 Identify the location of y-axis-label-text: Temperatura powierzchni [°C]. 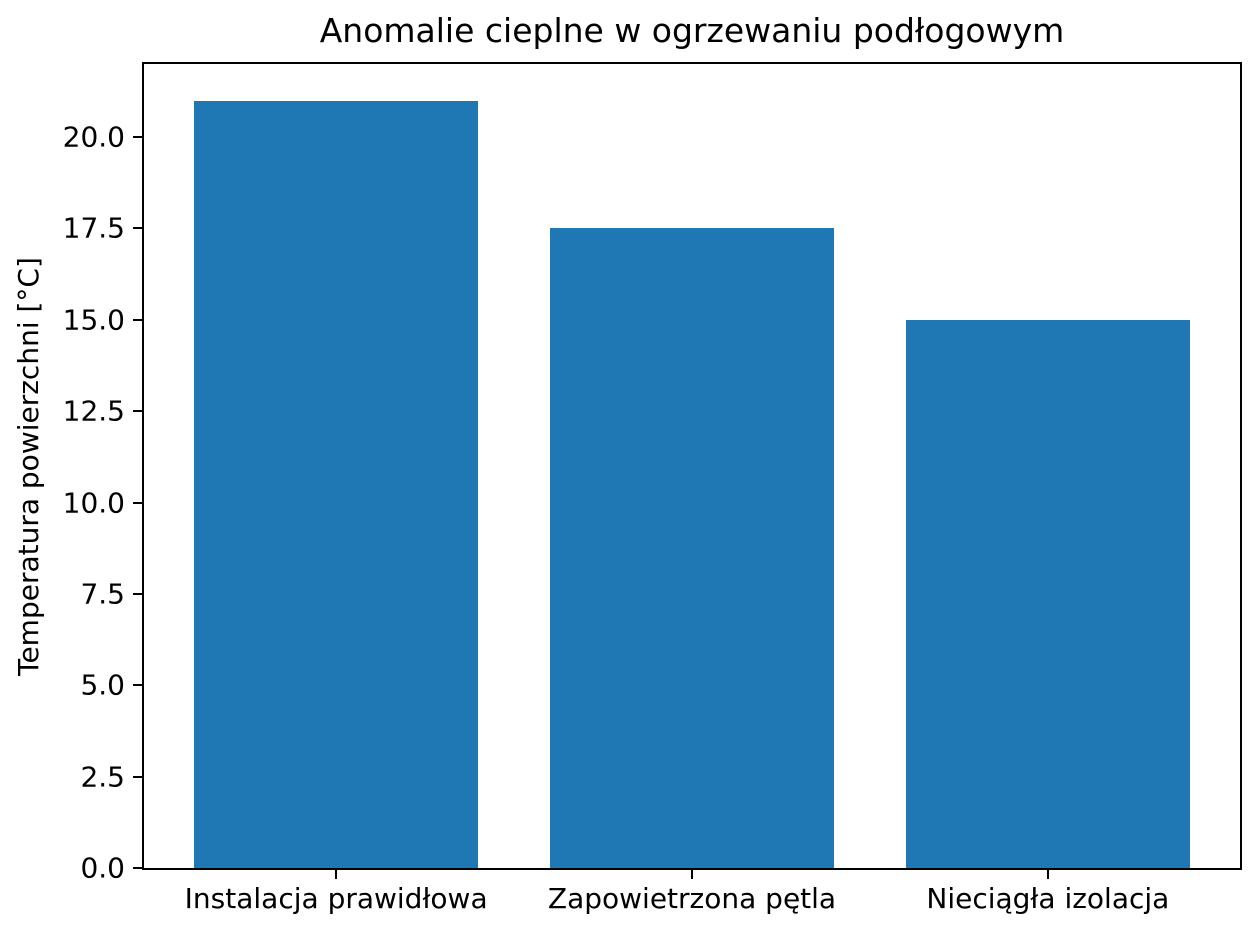
(28, 466).